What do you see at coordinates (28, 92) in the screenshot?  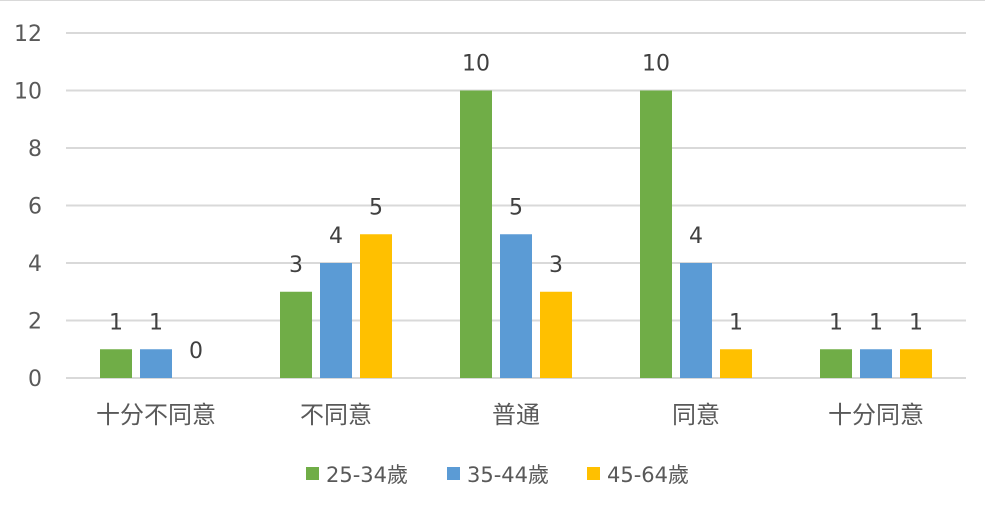 I see `y-tick-label: 10` at bounding box center [28, 92].